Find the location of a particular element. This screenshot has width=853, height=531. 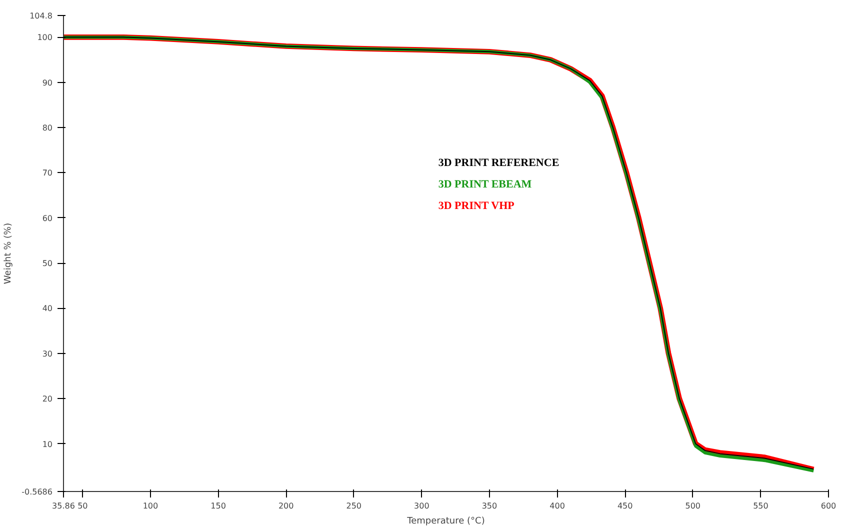

y-tick-label: 30 is located at coordinates (47, 353).